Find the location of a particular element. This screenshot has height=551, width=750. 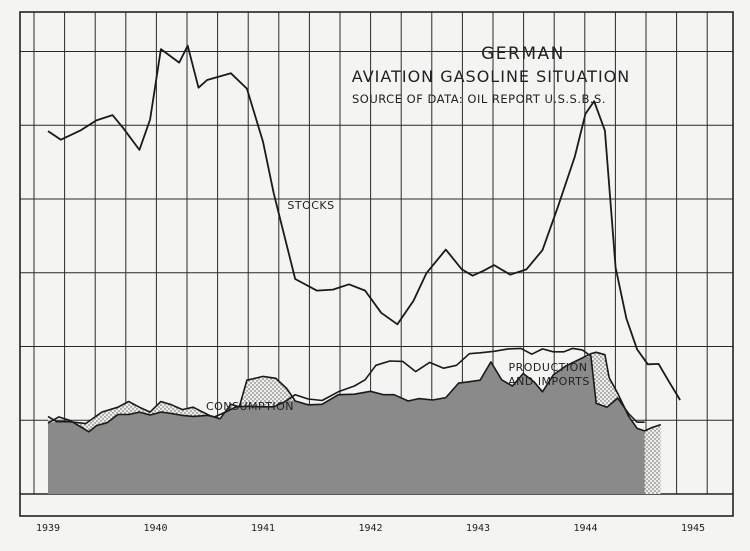

data-source-note: SOURCE OF DATA: OIL REPORT U.S.S.B.S. is located at coordinates (479, 99).